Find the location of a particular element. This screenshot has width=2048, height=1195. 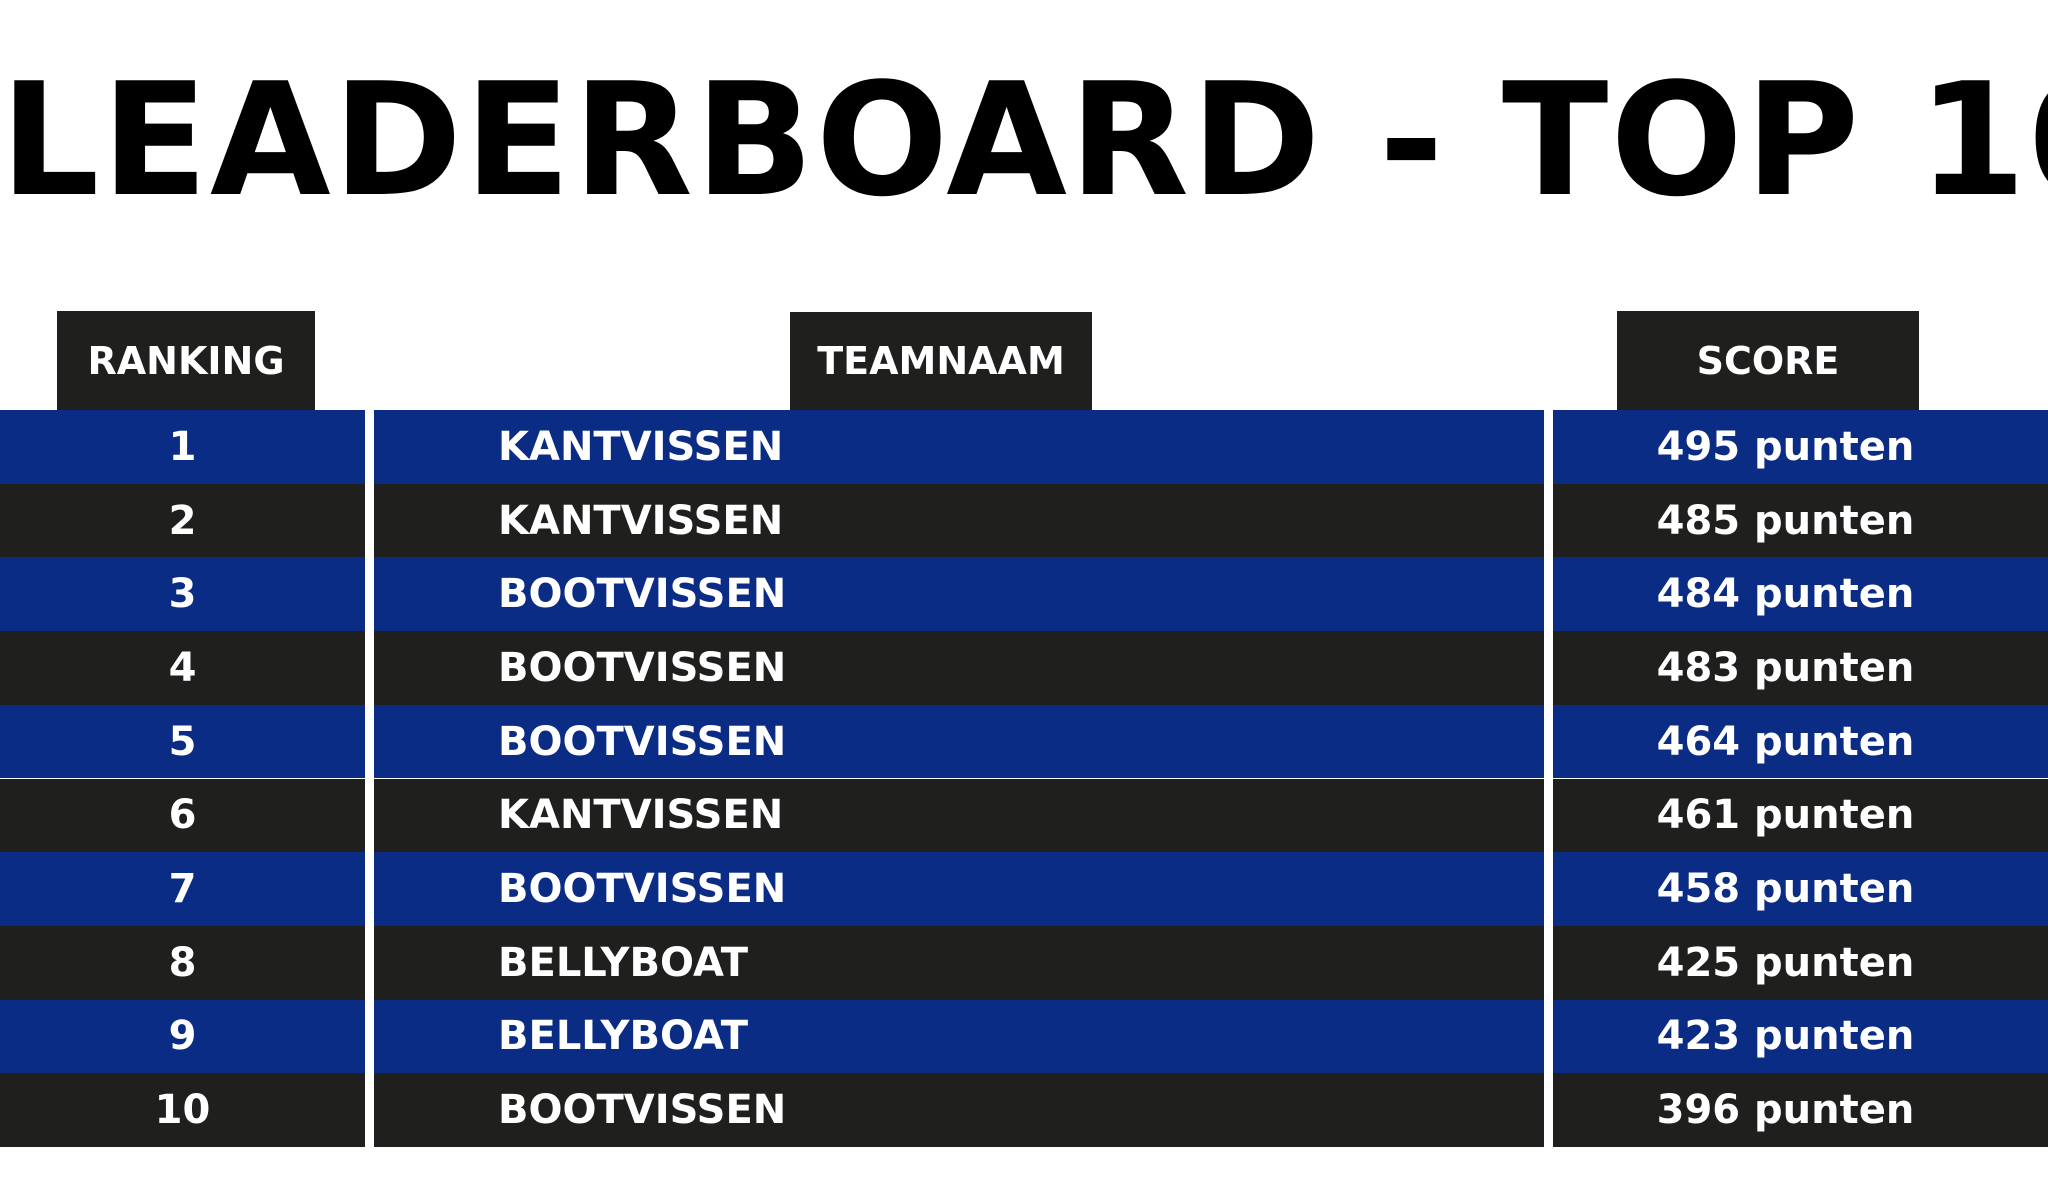

score-cell: 461 punten is located at coordinates (1800, 815).